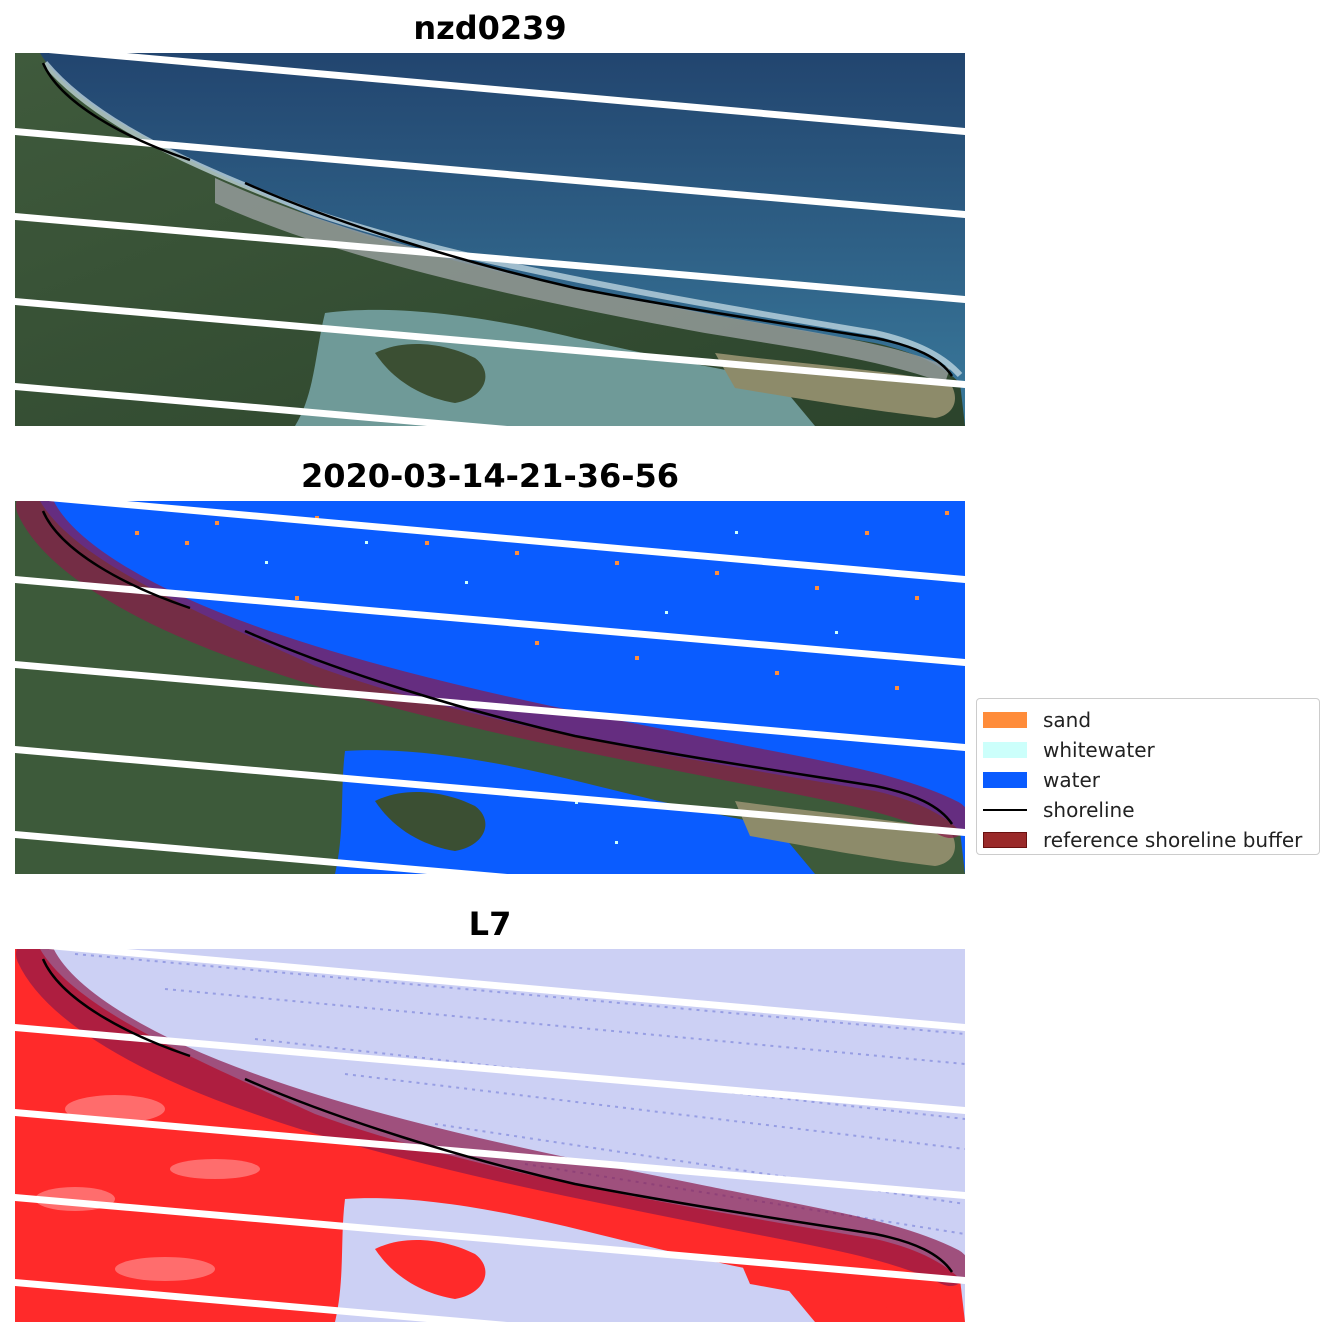  What do you see at coordinates (1067, 720) in the screenshot?
I see `legend-label: sand` at bounding box center [1067, 720].